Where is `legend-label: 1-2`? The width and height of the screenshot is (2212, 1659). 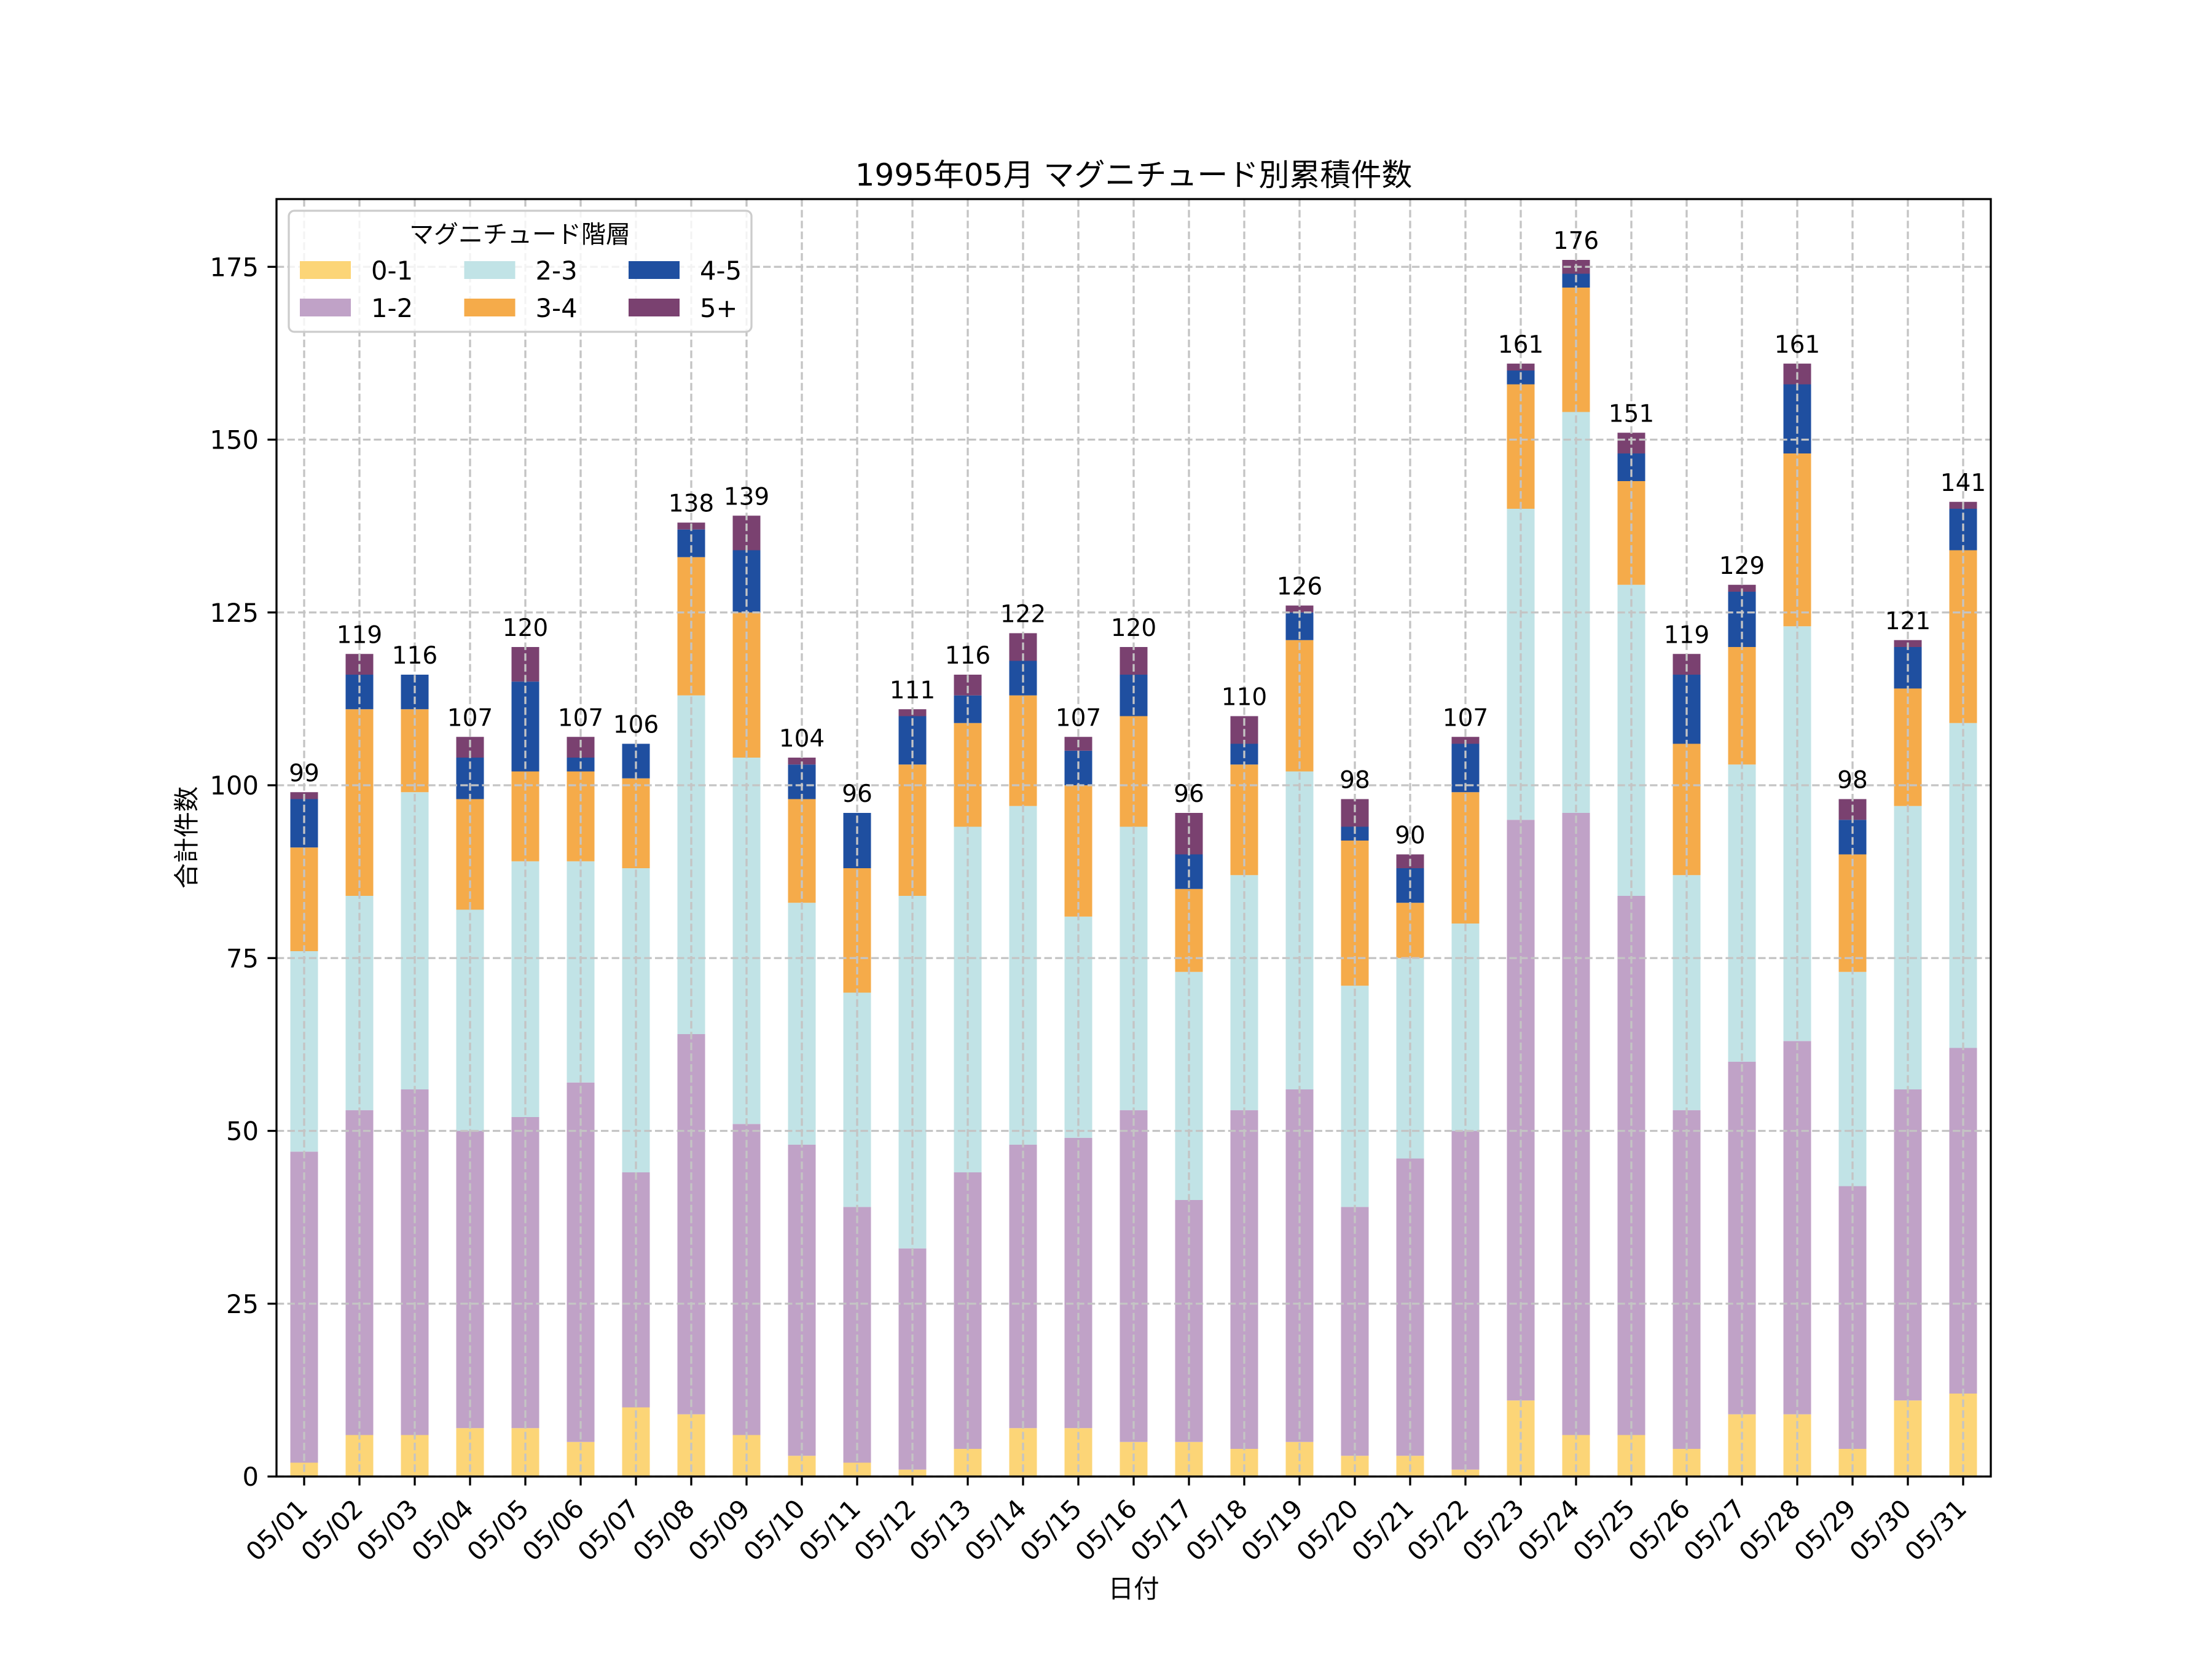
legend-label: 1-2 is located at coordinates (392, 308).